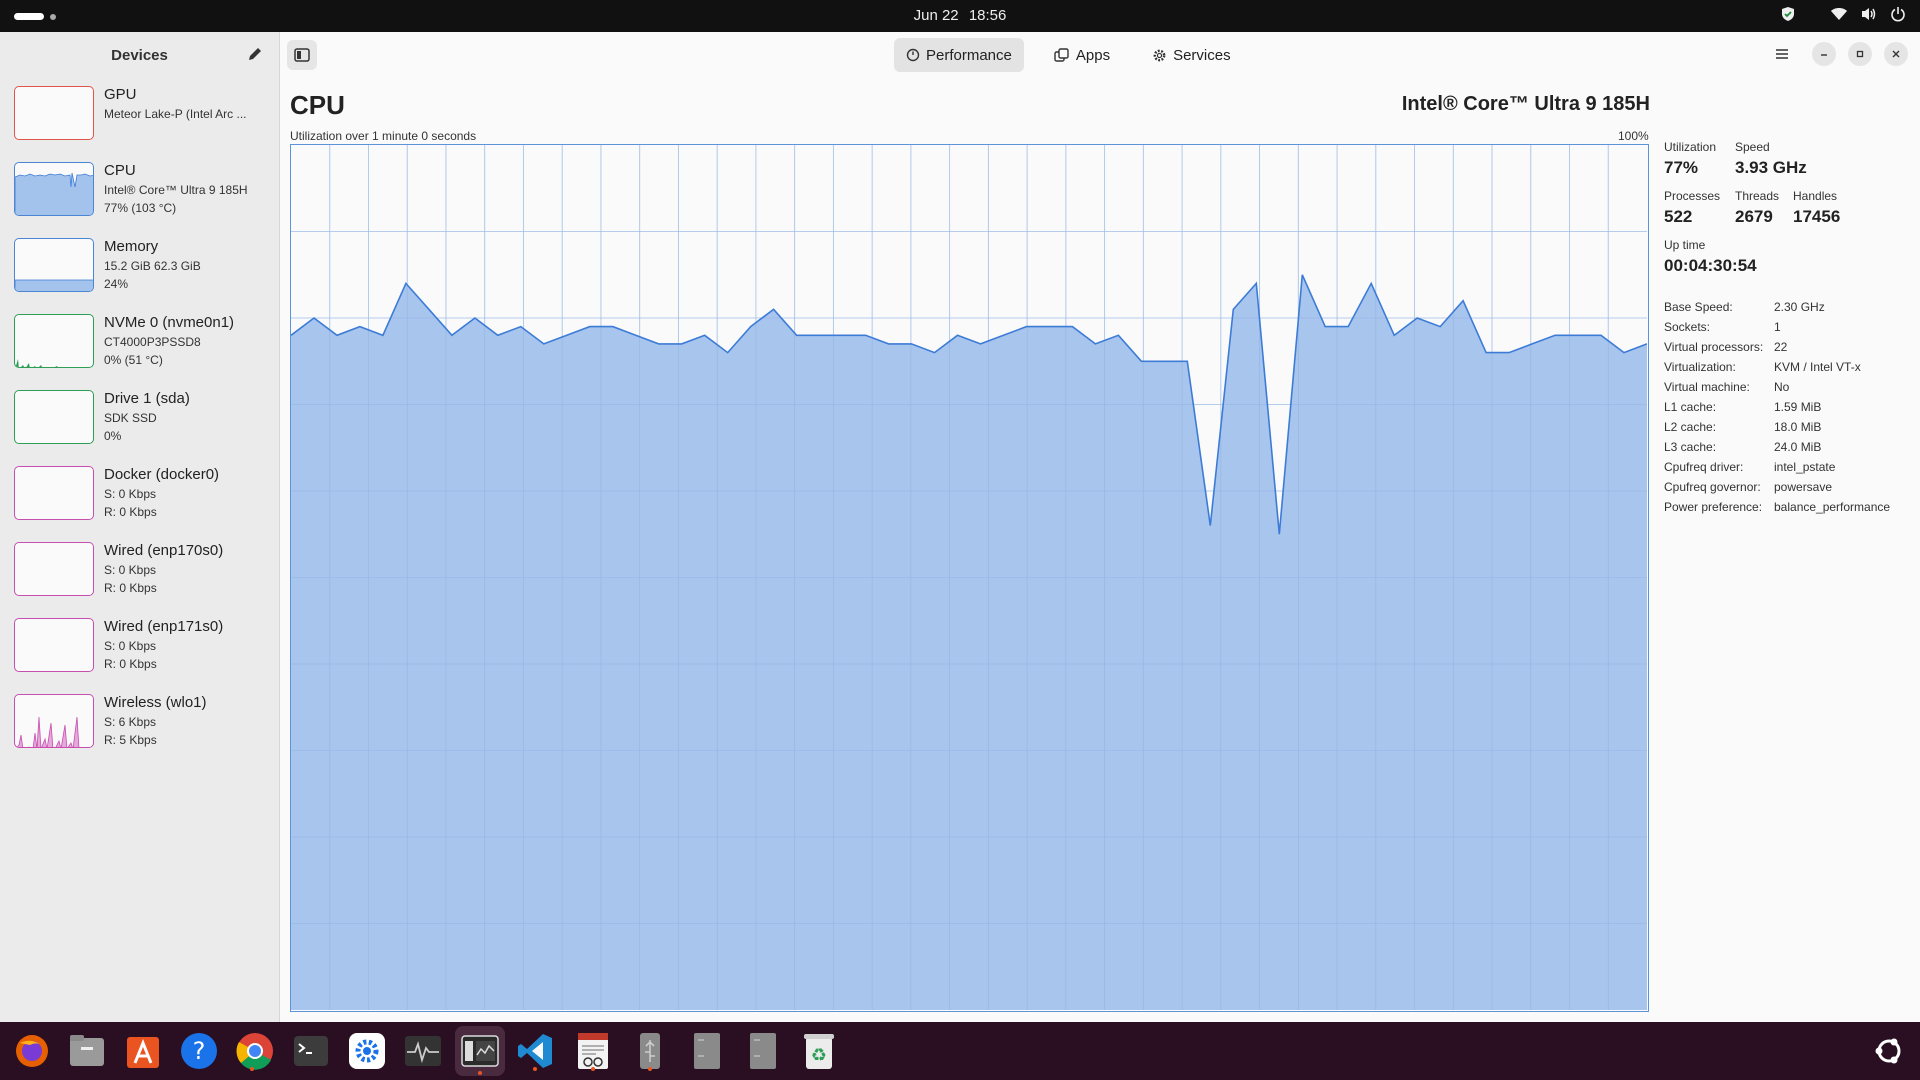 This screenshot has width=1920, height=1080. Describe the element at coordinates (1191, 55) in the screenshot. I see `tab-services: Services` at that location.